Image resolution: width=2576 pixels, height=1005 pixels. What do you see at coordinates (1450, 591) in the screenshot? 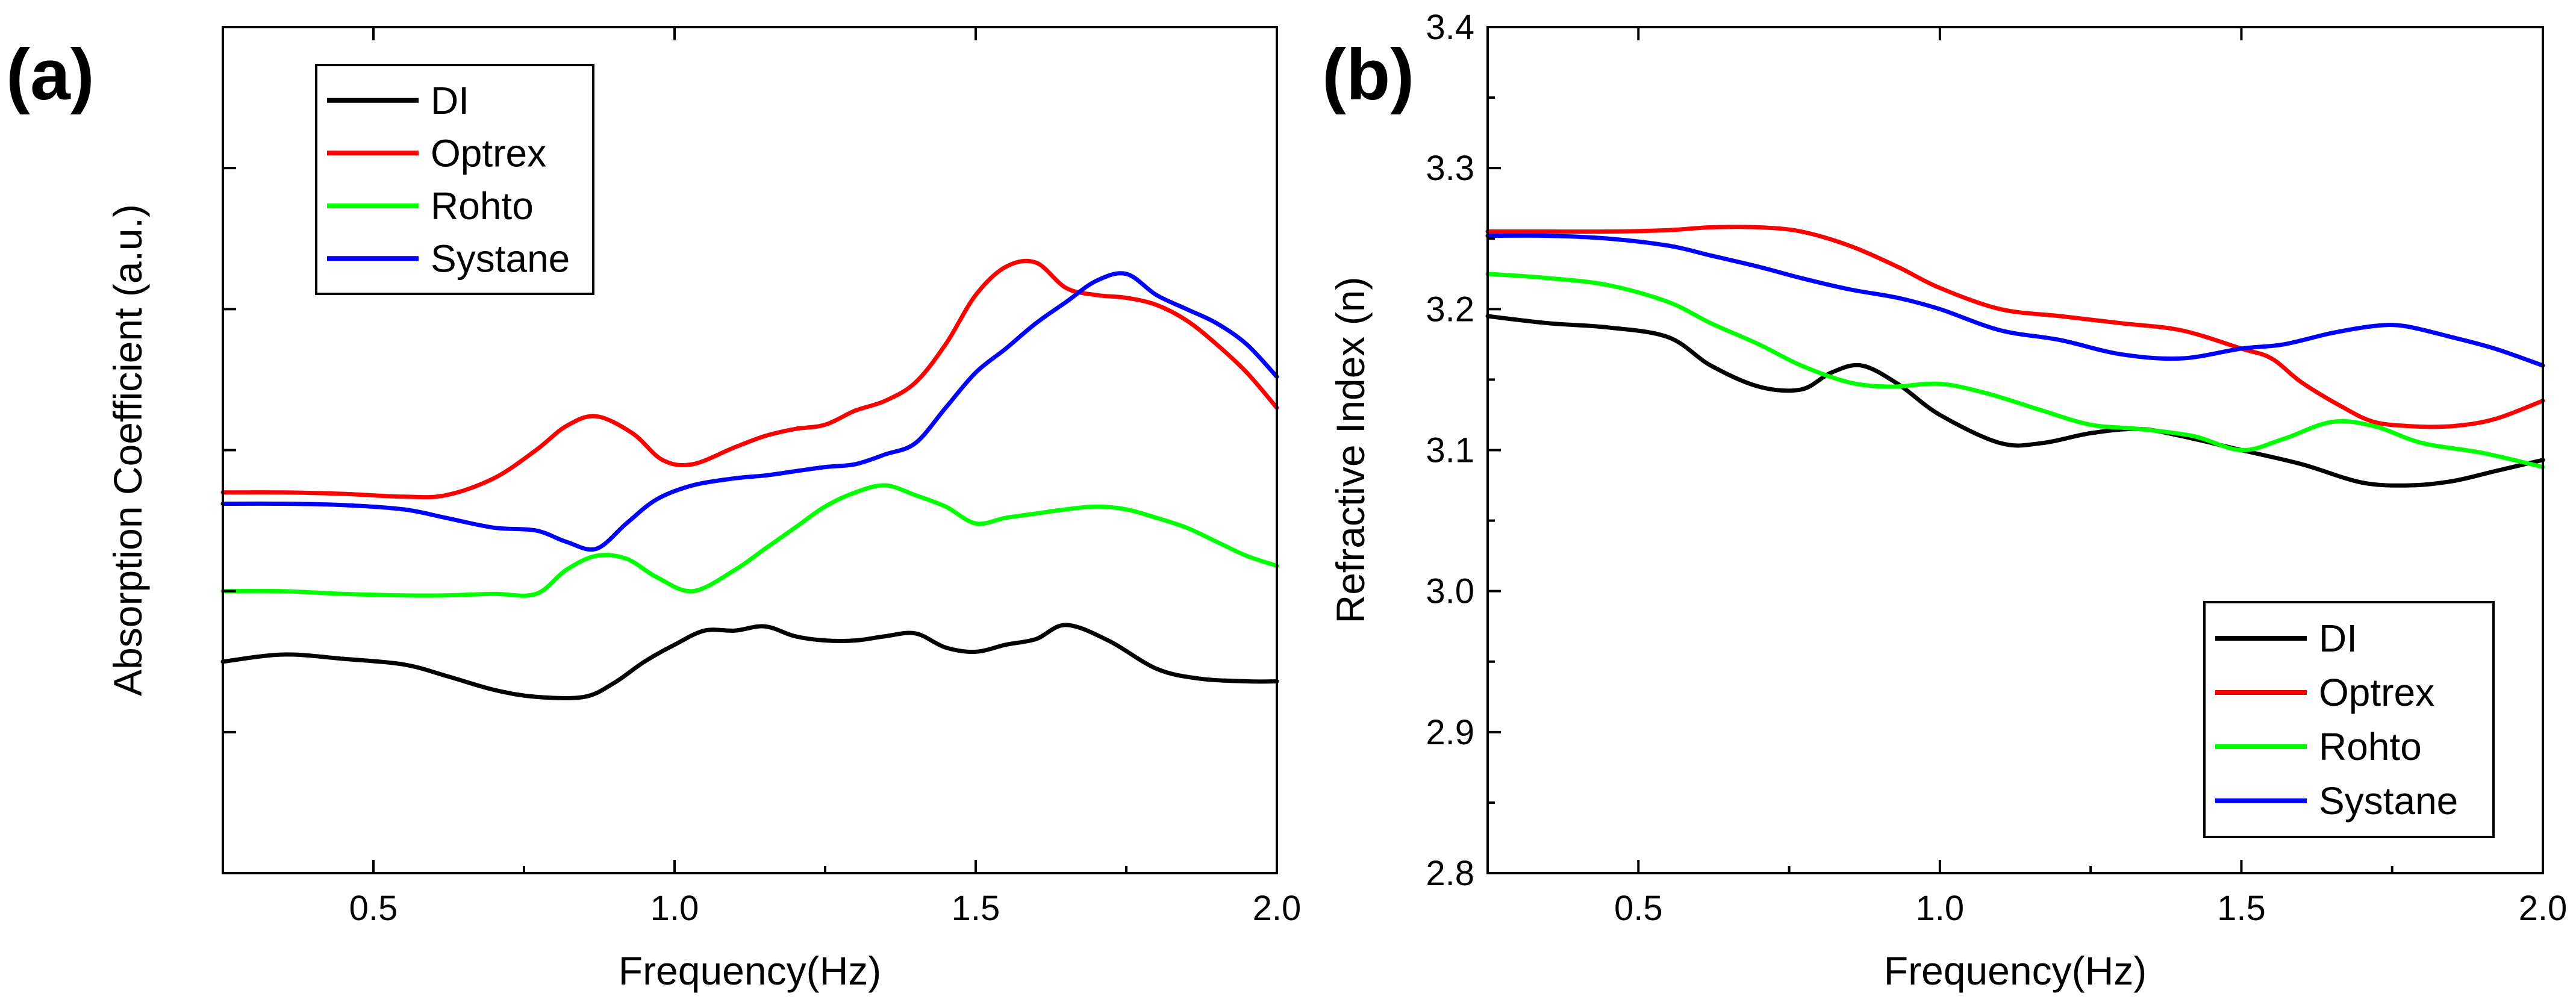
I see `y-tick-label: 3.0` at bounding box center [1450, 591].